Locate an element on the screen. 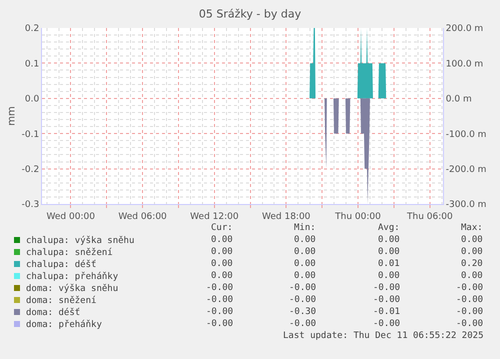  y-tick-label: -0.3 is located at coordinates (31, 205).